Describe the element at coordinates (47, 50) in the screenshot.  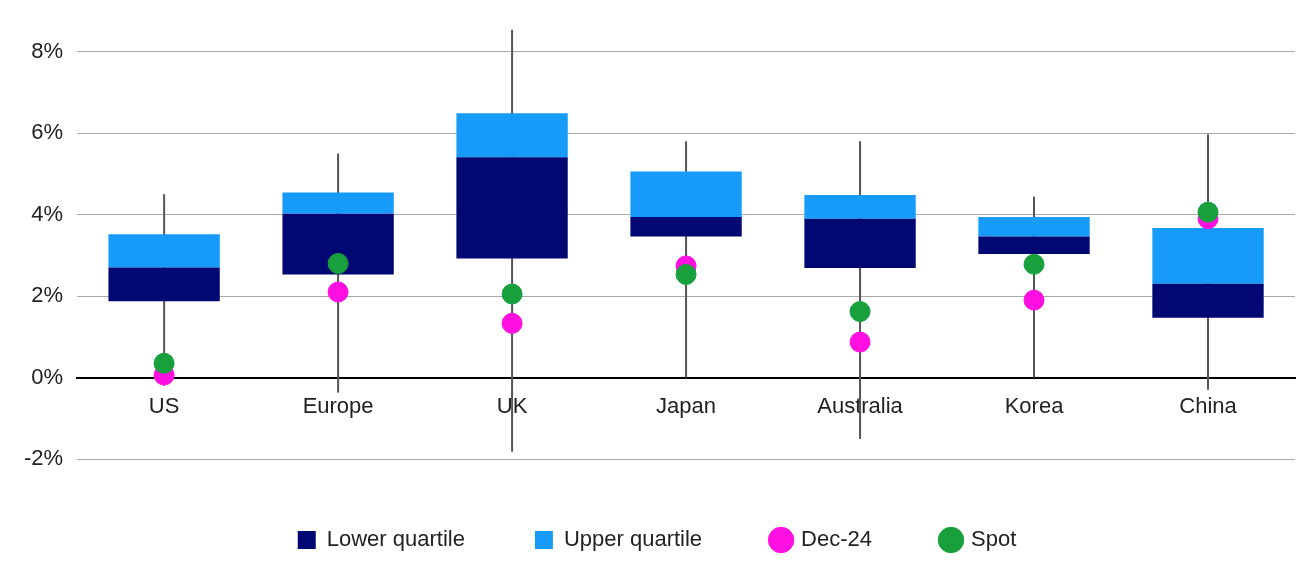
I see `y-tick-label: 8%` at that location.